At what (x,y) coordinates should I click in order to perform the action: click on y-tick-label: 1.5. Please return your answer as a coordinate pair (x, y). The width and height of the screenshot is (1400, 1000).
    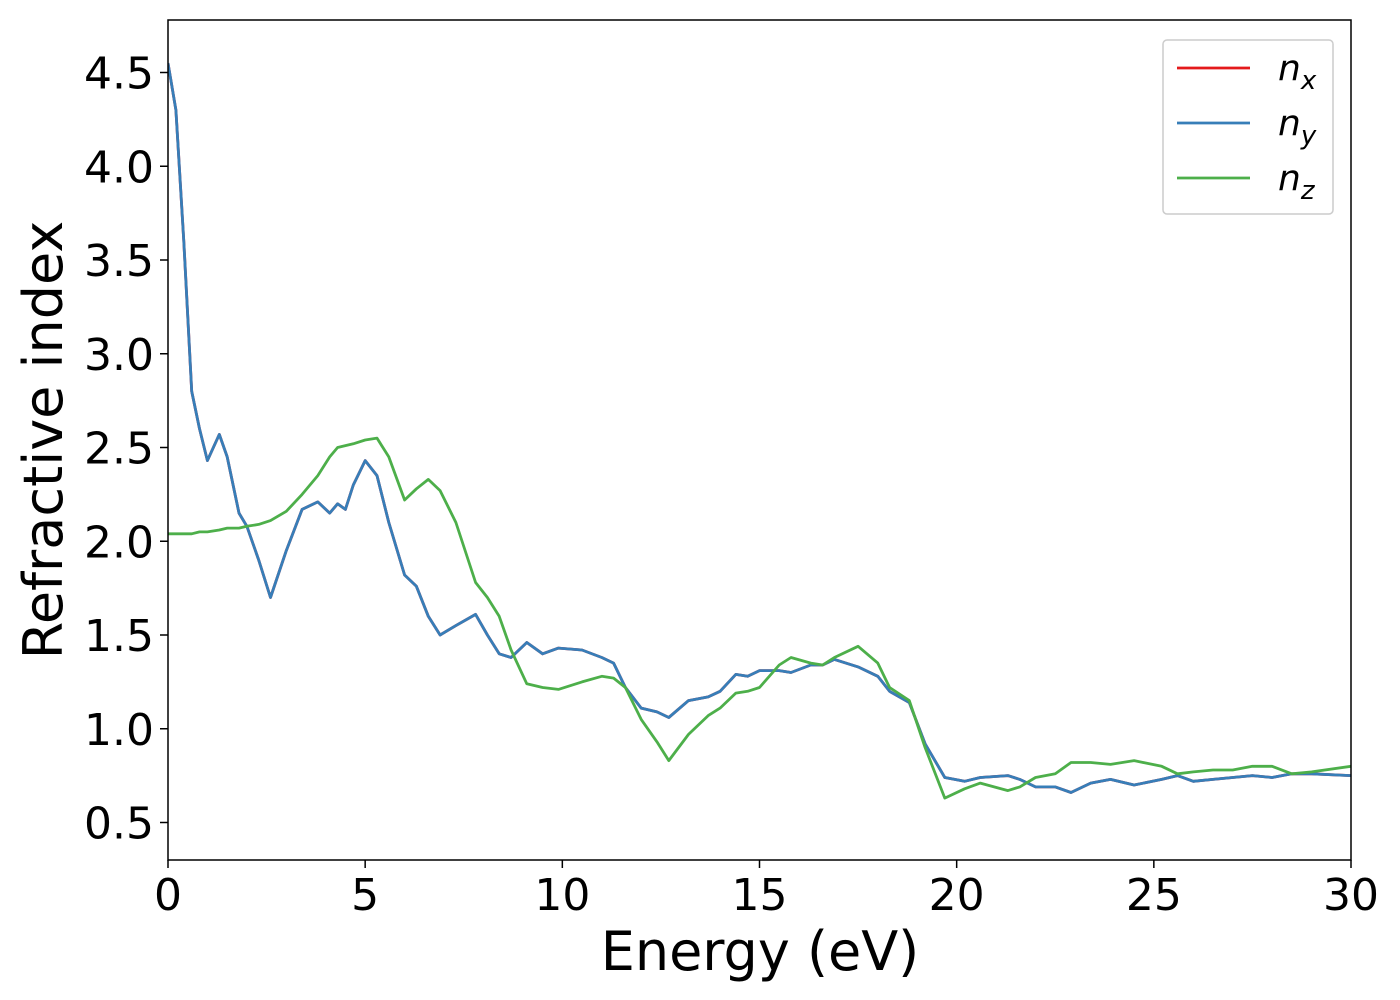
    Looking at the image, I should click on (119, 636).